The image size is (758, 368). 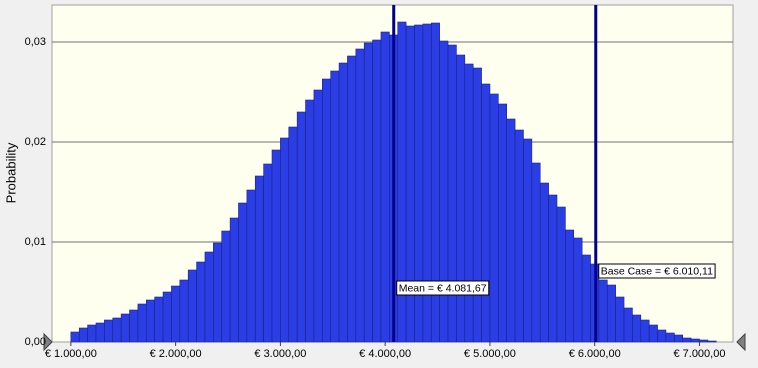 I want to click on right-slider, so click(x=741, y=342).